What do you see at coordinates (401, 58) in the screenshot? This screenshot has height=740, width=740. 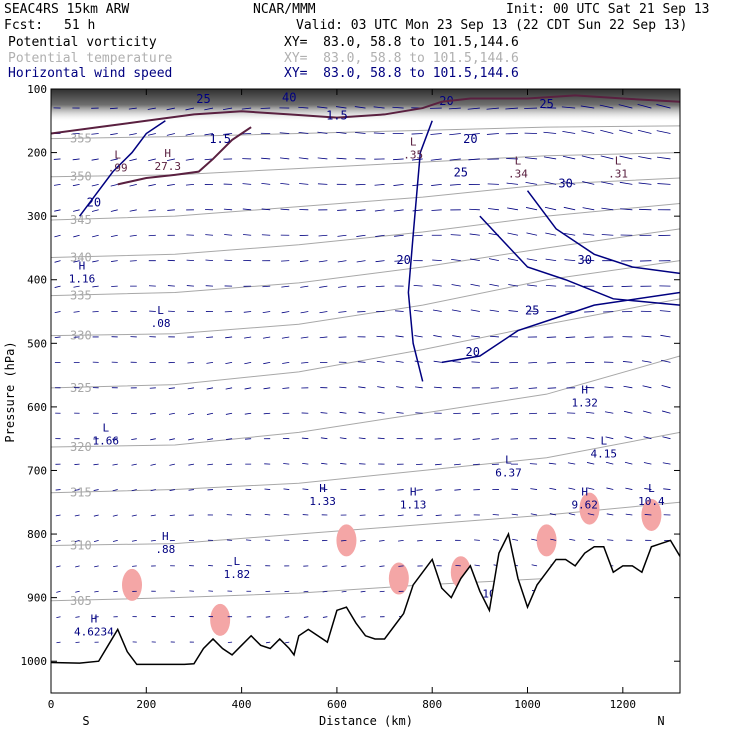 I see `field-theta-xy: XY= 83.0, 58.8 to 101.5,144.6` at bounding box center [401, 58].